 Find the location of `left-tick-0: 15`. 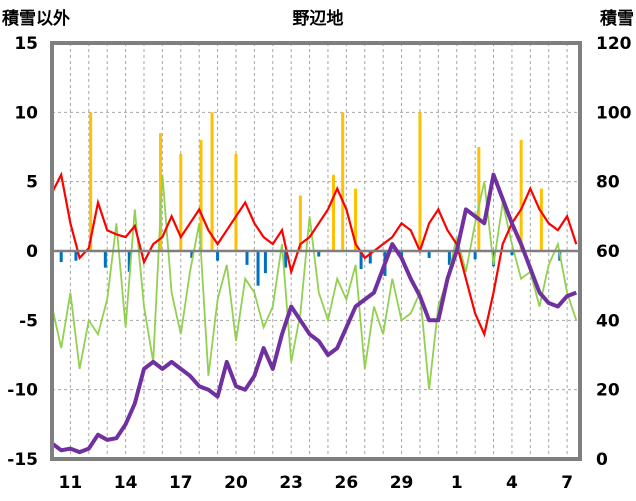

left-tick-0: 15 is located at coordinates (26, 44).